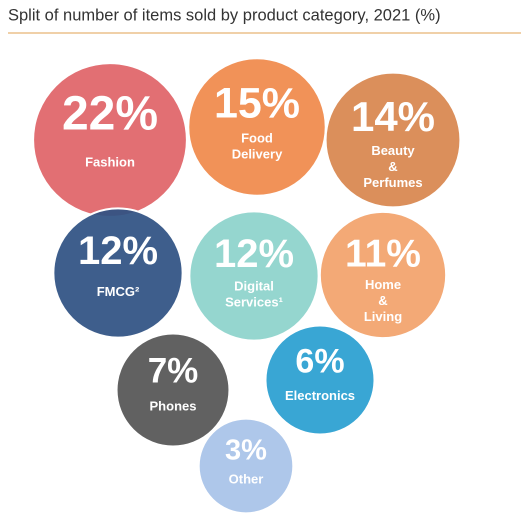 This screenshot has width=529, height=518. What do you see at coordinates (173, 405) in the screenshot?
I see `category-label: Phones` at bounding box center [173, 405].